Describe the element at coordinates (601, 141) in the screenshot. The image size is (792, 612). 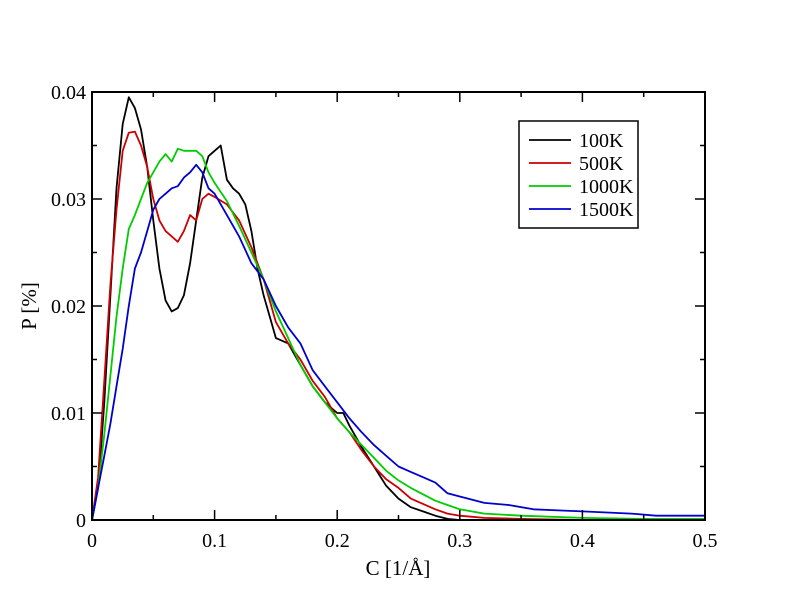
I see `legend-label-100k: 100K` at that location.